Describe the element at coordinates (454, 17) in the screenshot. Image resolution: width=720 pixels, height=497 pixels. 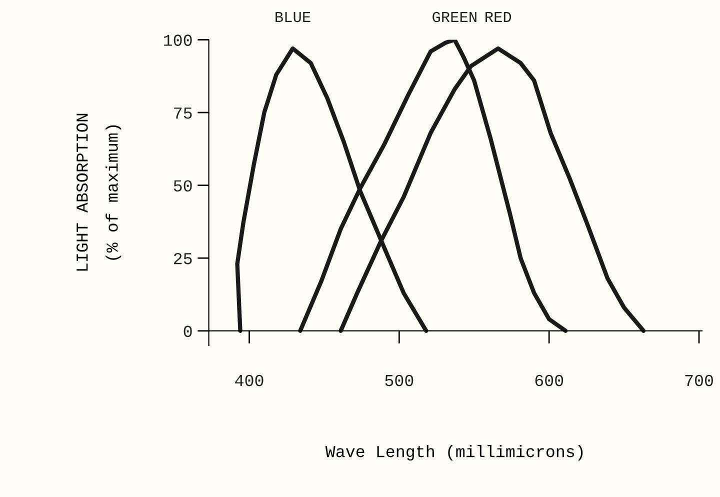
I see `series-label: GREEN` at that location.